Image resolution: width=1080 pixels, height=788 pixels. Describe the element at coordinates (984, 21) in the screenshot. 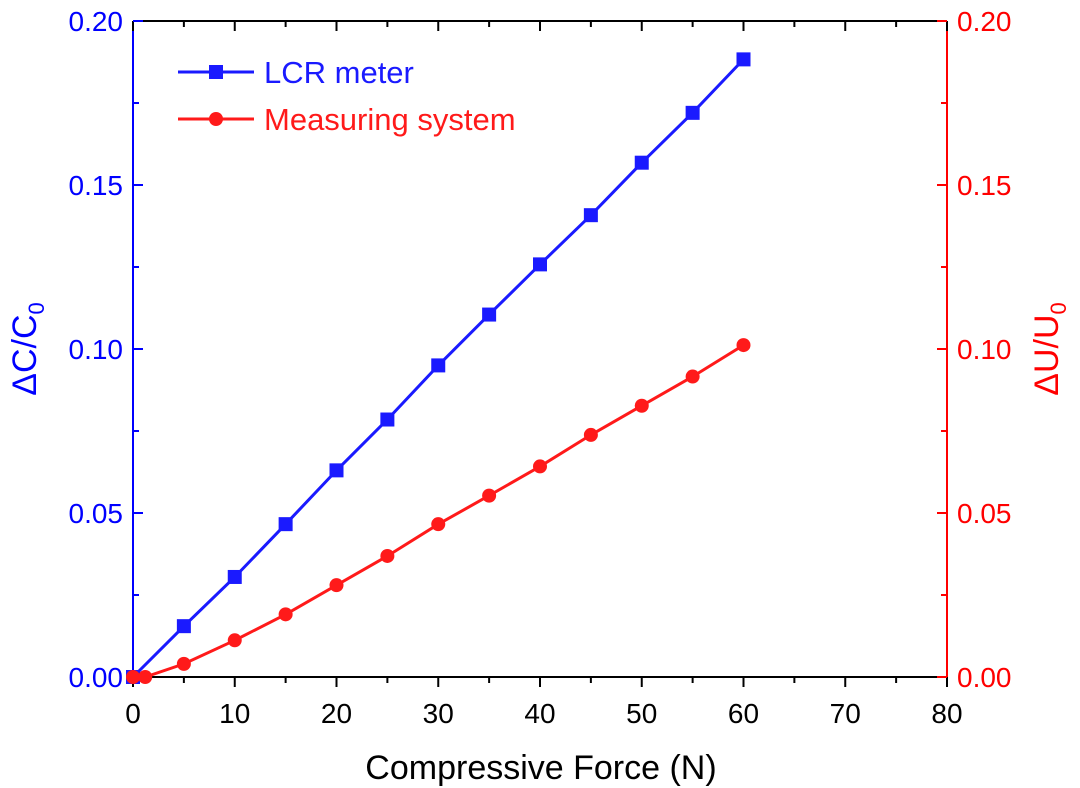

I see `right-tick-label: 0.20` at that location.